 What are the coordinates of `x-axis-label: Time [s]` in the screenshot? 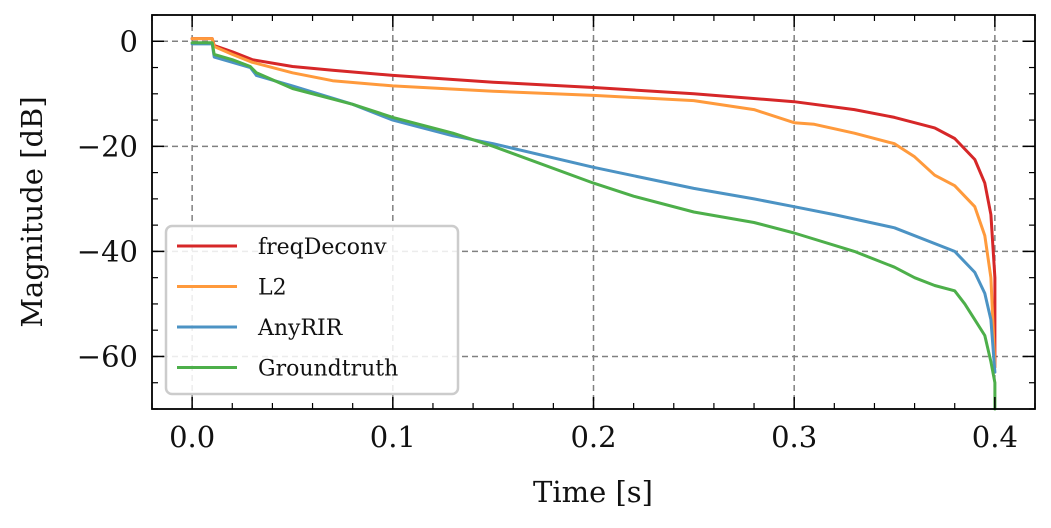 It's located at (593, 492).